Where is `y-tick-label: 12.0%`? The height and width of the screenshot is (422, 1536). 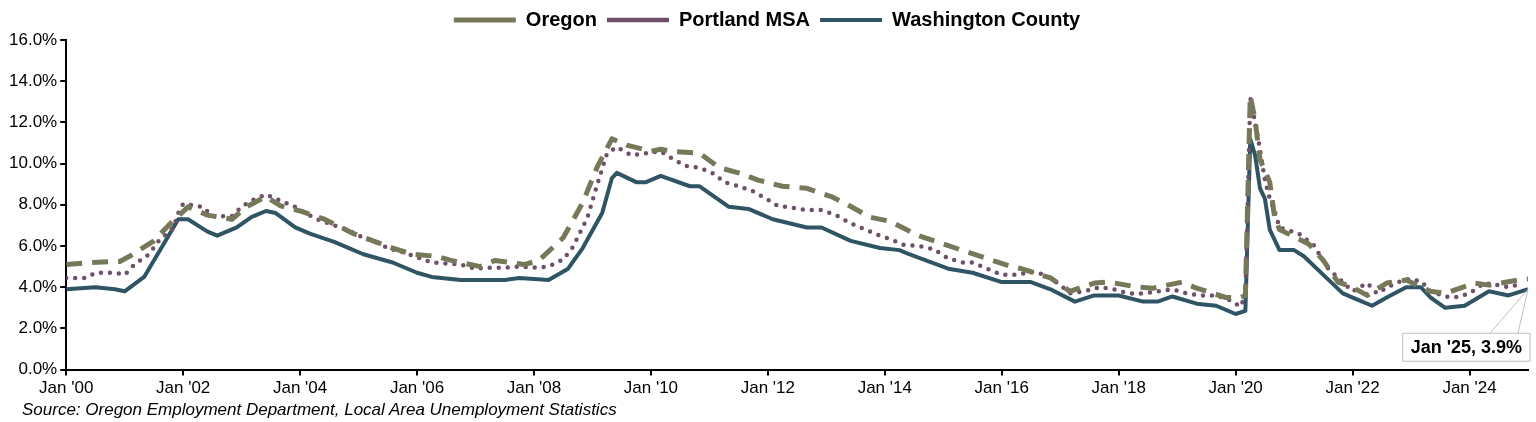
y-tick-label: 12.0% is located at coordinates (33, 122).